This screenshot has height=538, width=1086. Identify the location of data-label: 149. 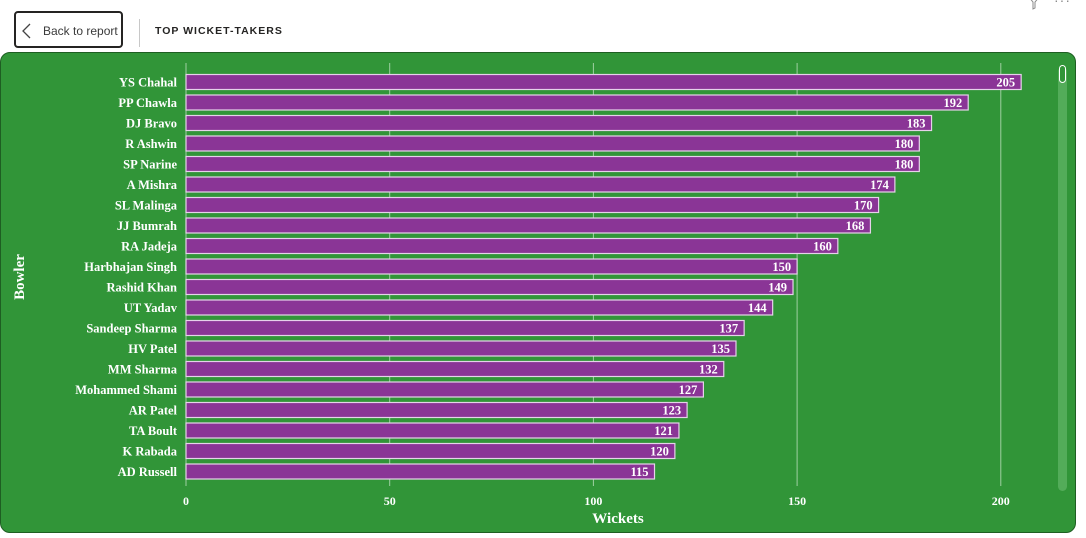
(777, 288).